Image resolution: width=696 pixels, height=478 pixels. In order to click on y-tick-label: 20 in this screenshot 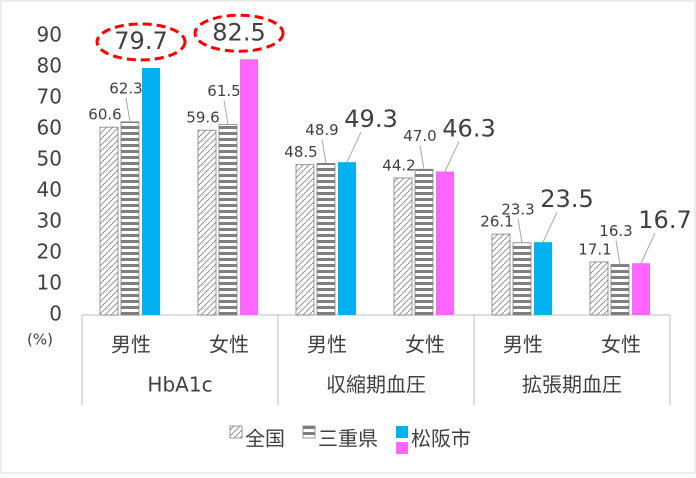, I will do `click(49, 252)`.